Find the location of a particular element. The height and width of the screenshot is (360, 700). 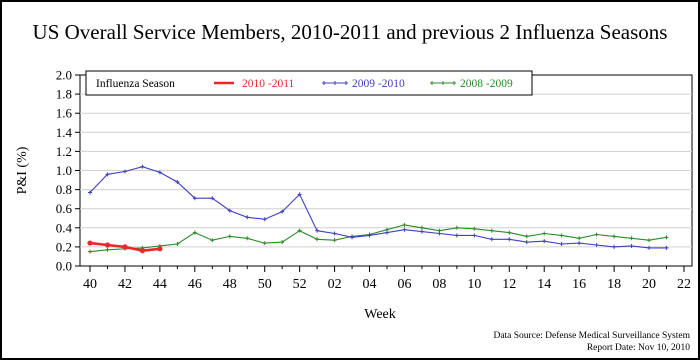

legend-entry-label: 2010 -2011 is located at coordinates (268, 84).